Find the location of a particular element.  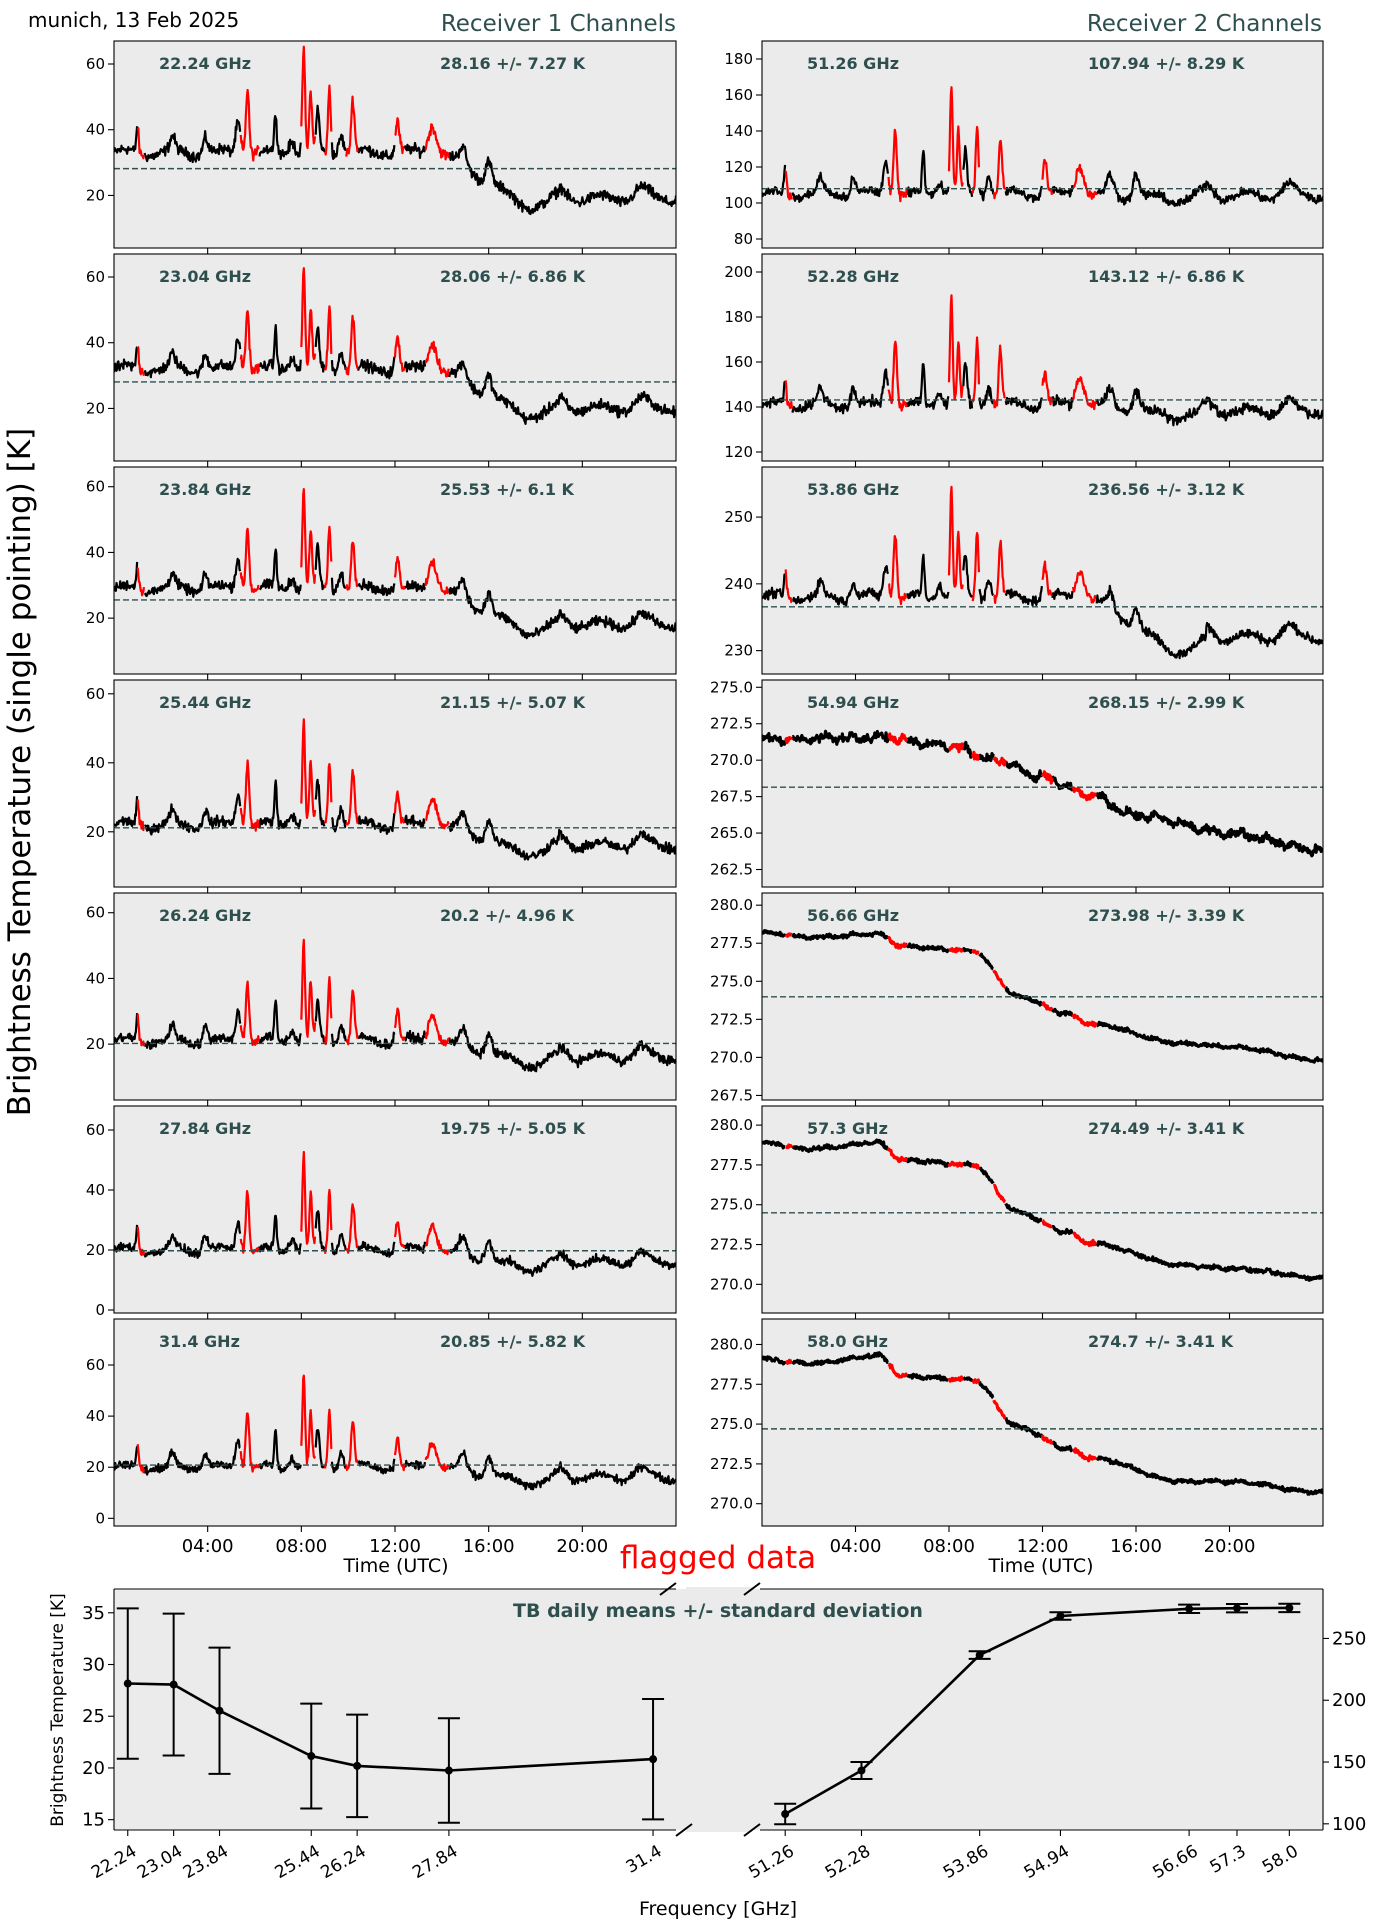

axis-break-gap is located at coordinates (719, 1709).